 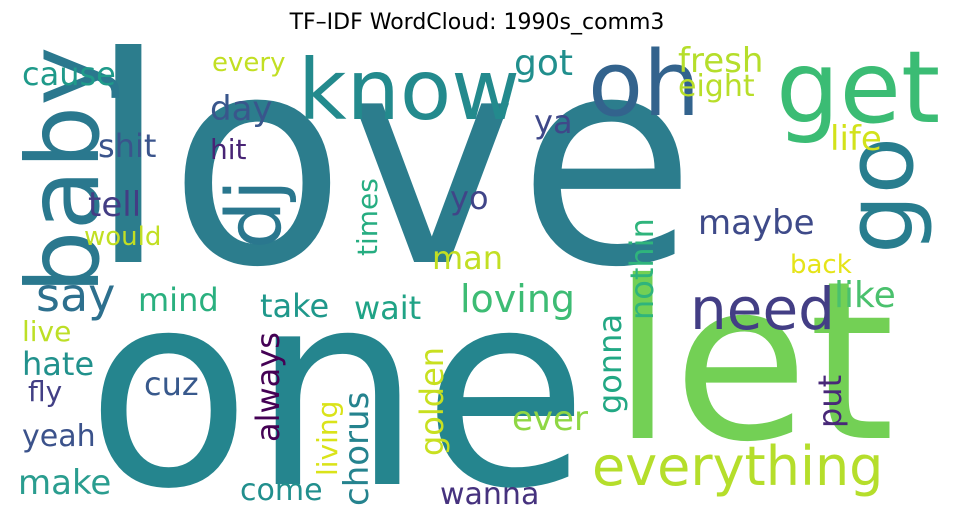 I want to click on word-wait: wait, so click(x=388, y=308).